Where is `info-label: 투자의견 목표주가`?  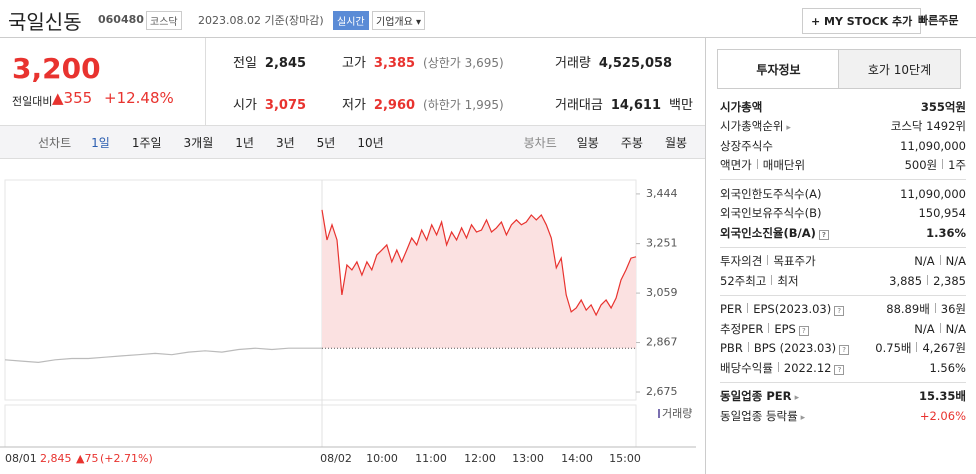 info-label: 투자의견 목표주가 is located at coordinates (768, 261).